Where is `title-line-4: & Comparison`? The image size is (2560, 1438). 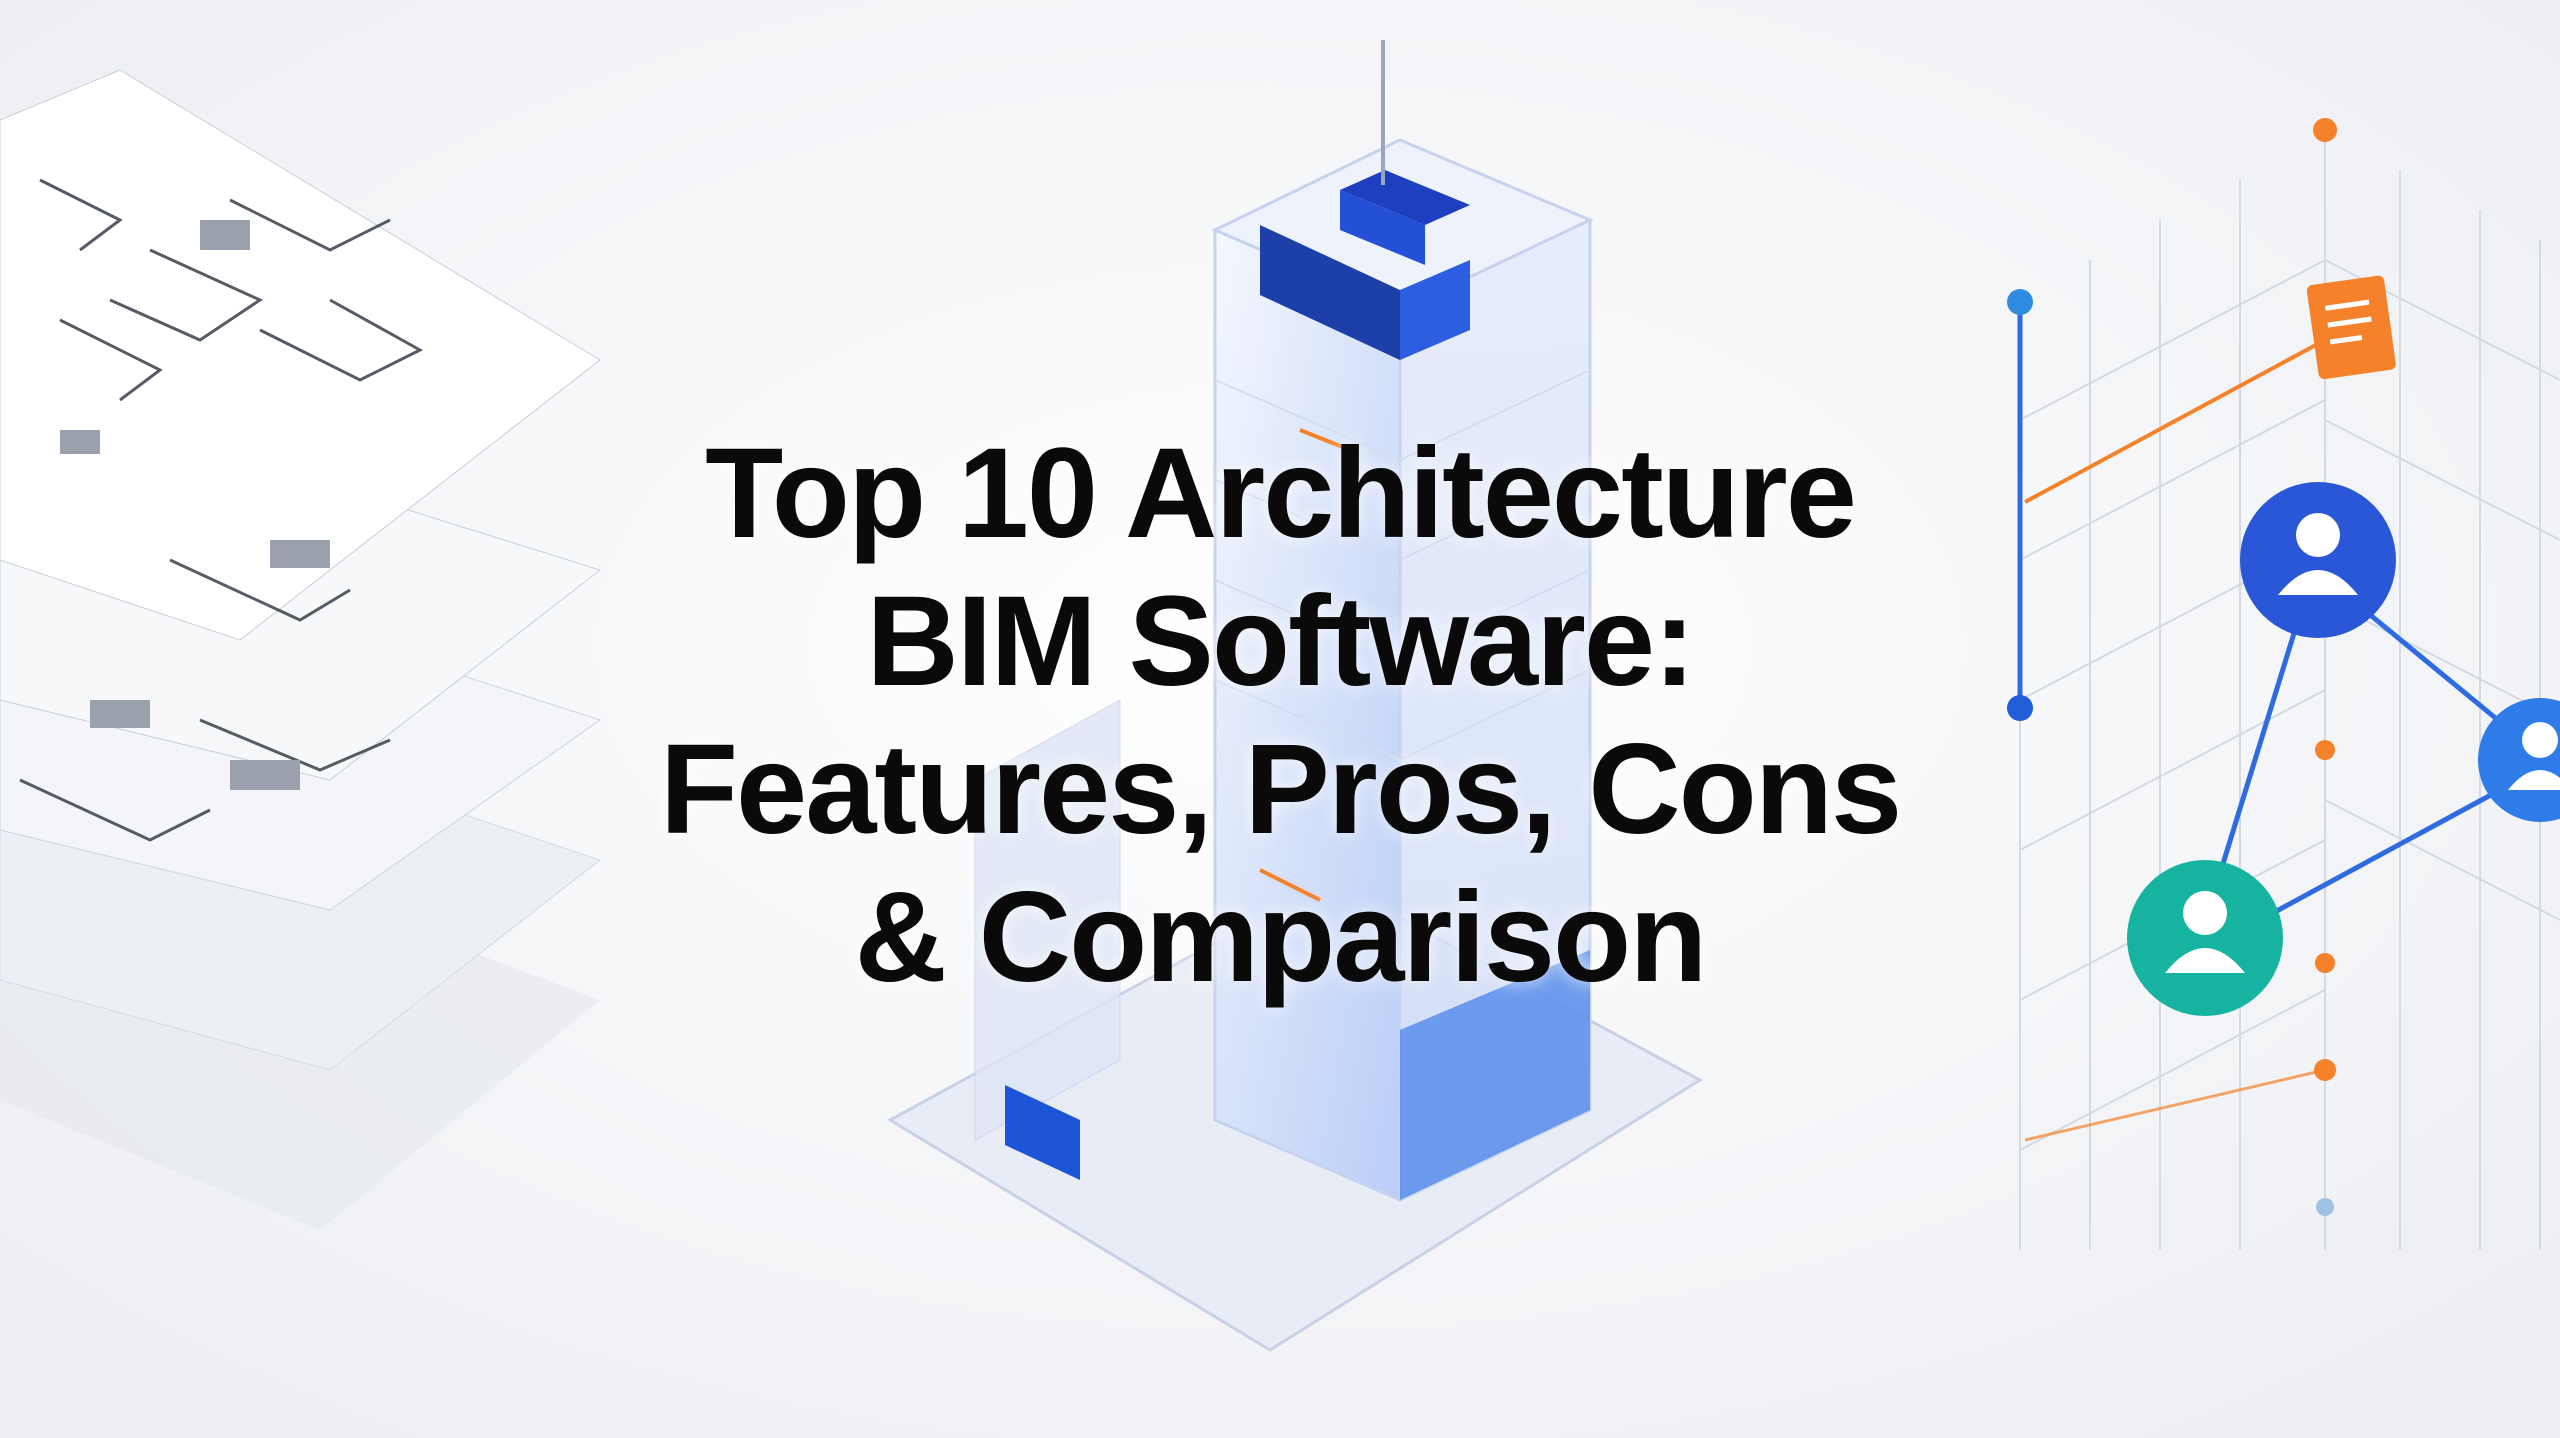 title-line-4: & Comparison is located at coordinates (1281, 937).